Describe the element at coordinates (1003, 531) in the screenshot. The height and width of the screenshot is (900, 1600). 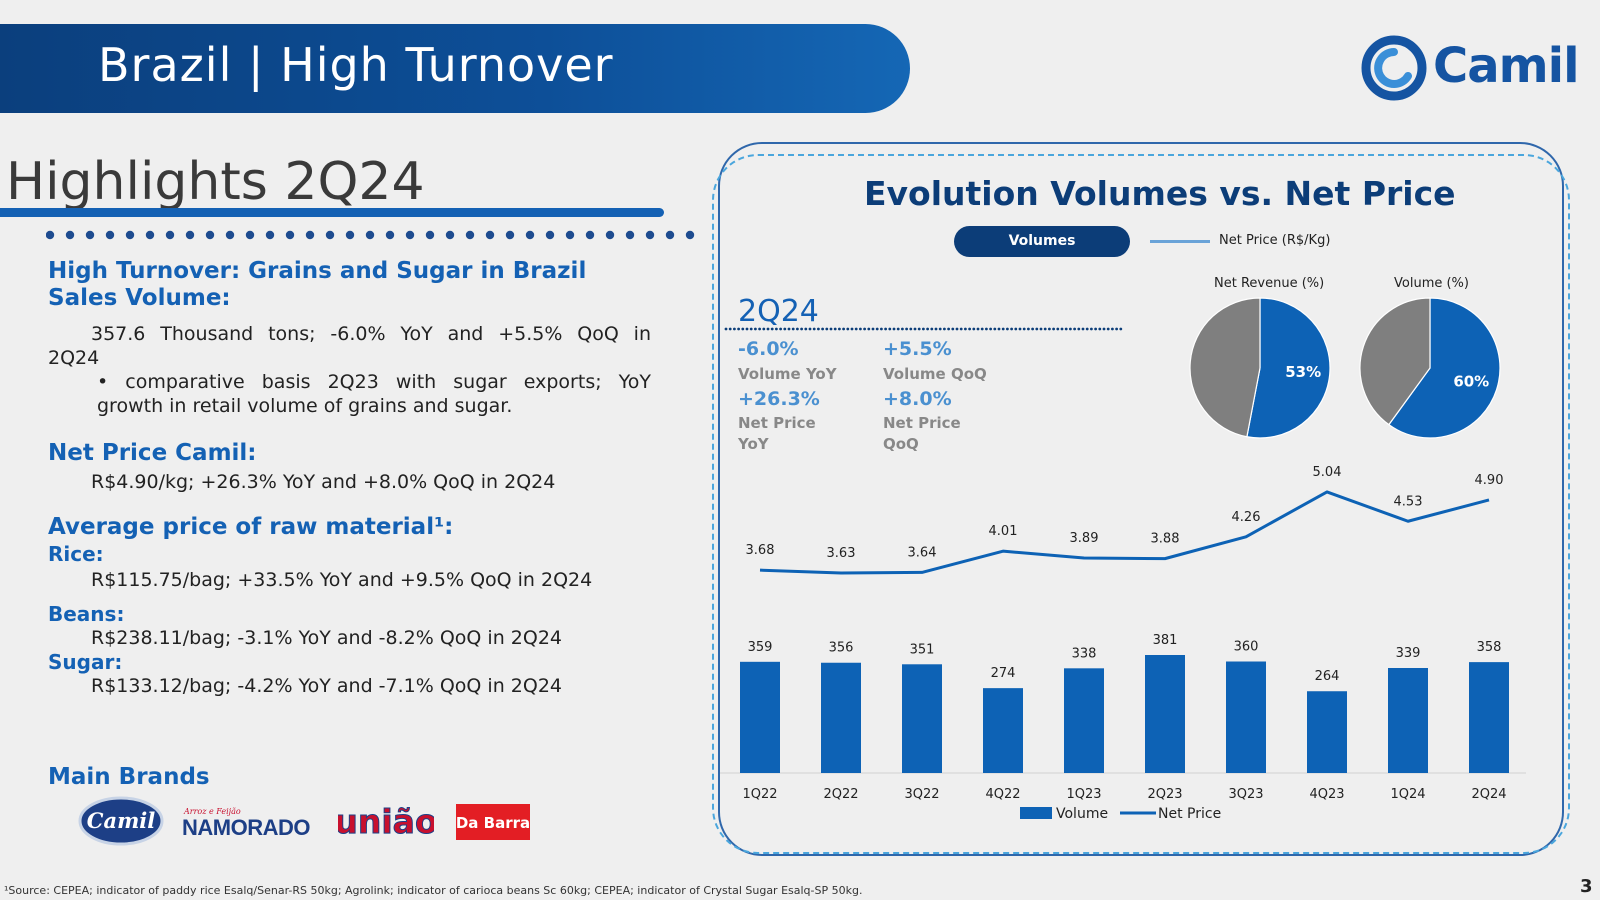
I see `net-price-data-label: 4.01` at that location.